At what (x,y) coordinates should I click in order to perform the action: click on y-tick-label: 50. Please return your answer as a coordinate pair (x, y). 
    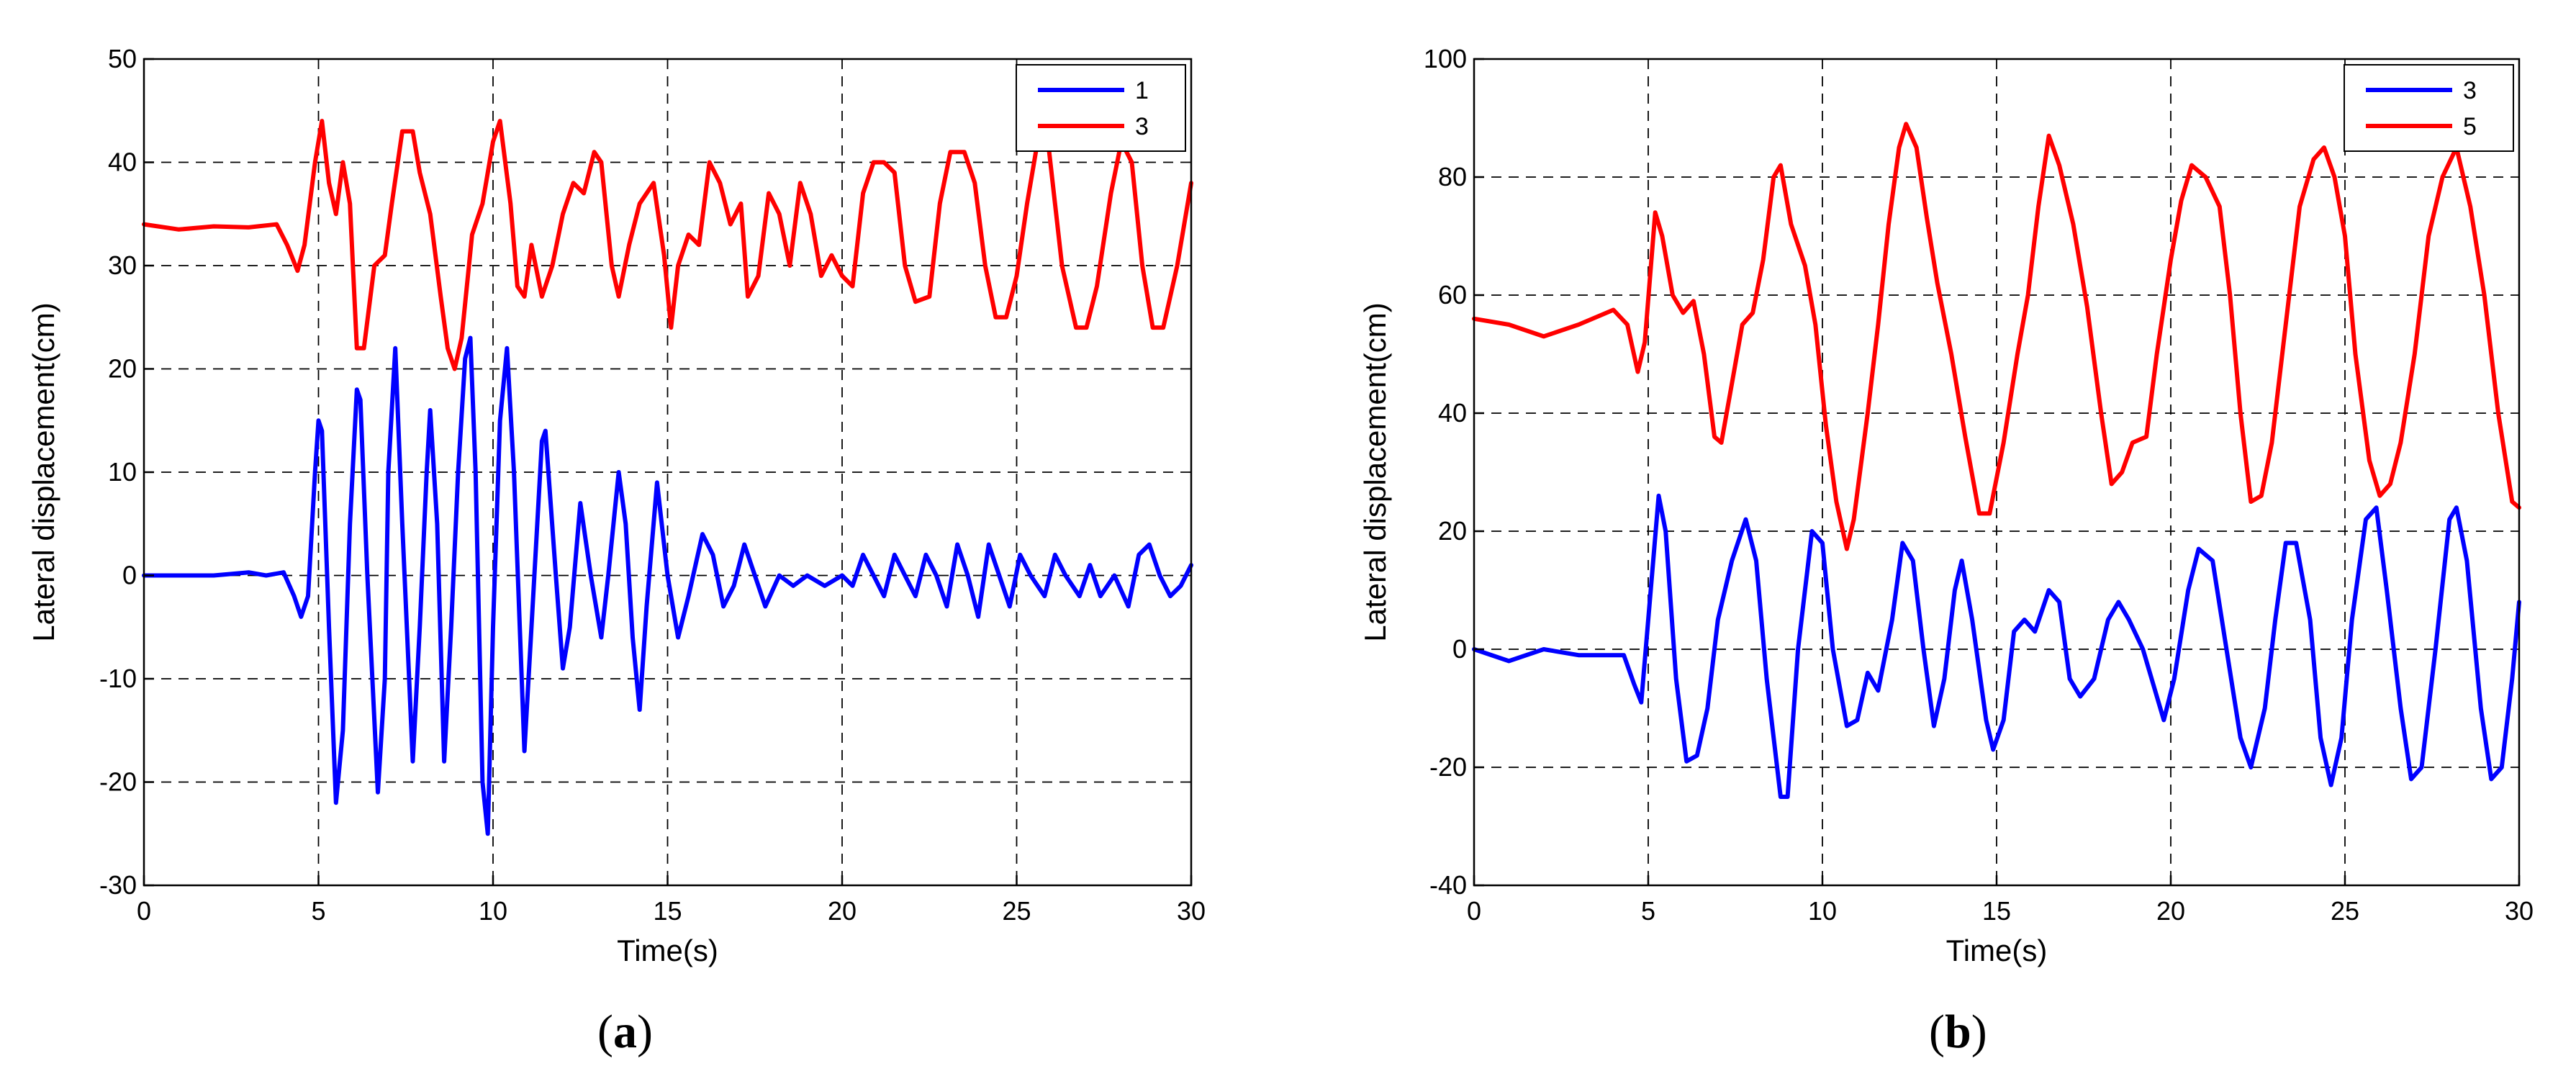
    Looking at the image, I should click on (122, 58).